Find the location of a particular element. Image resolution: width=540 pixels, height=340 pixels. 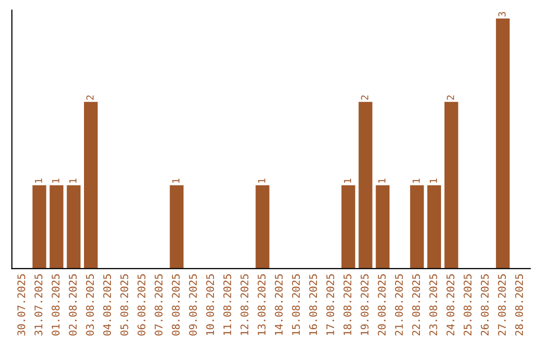

x-tick-label: 16.08.2025 is located at coordinates (313, 304).